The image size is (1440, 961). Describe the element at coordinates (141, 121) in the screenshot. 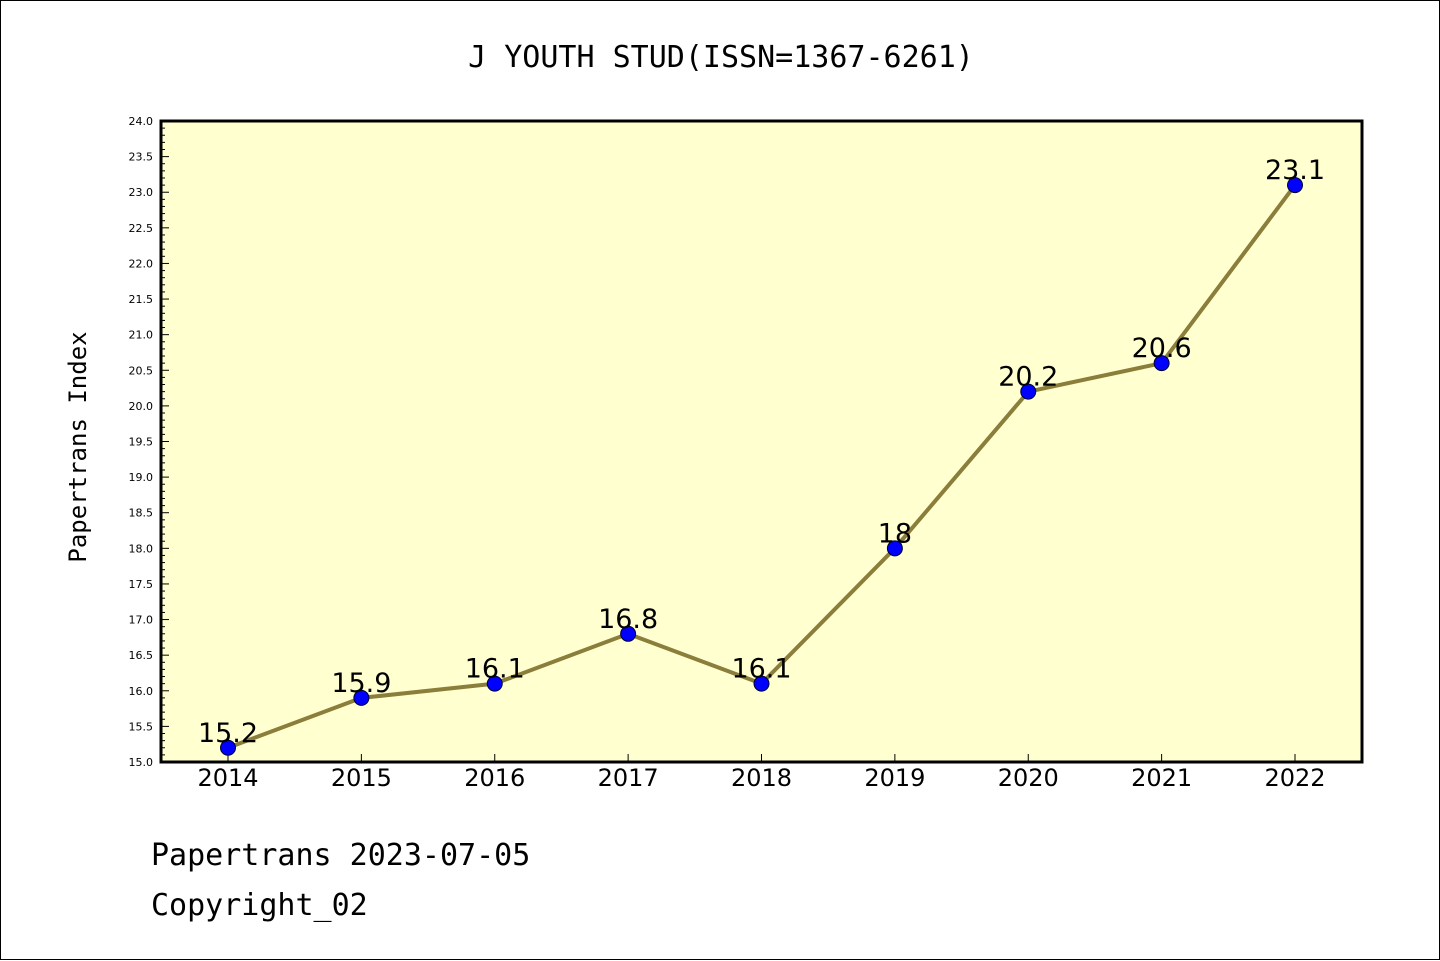

I see `y-tick-label: 24.0` at that location.